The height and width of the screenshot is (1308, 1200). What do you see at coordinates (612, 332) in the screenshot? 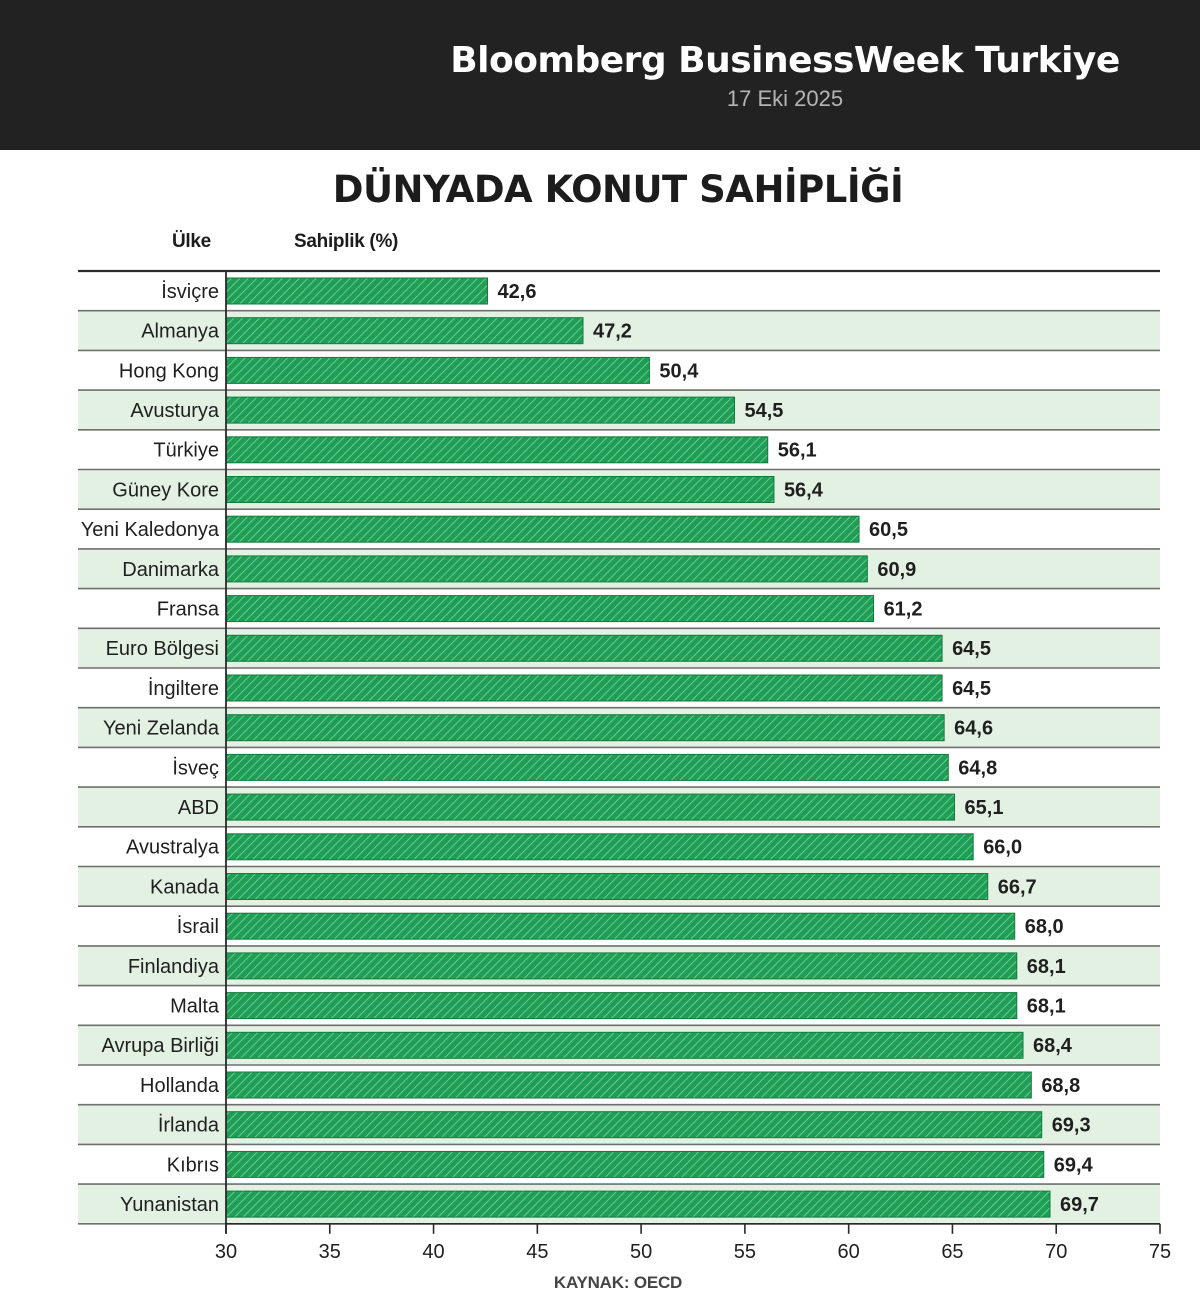
I see `data-label: 47,2` at bounding box center [612, 332].